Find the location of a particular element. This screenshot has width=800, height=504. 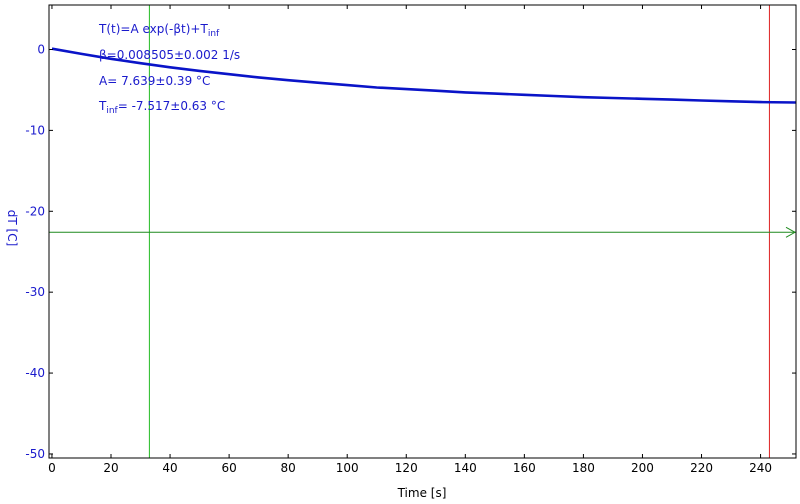

x-tick-label: 240 is located at coordinates (760, 468).